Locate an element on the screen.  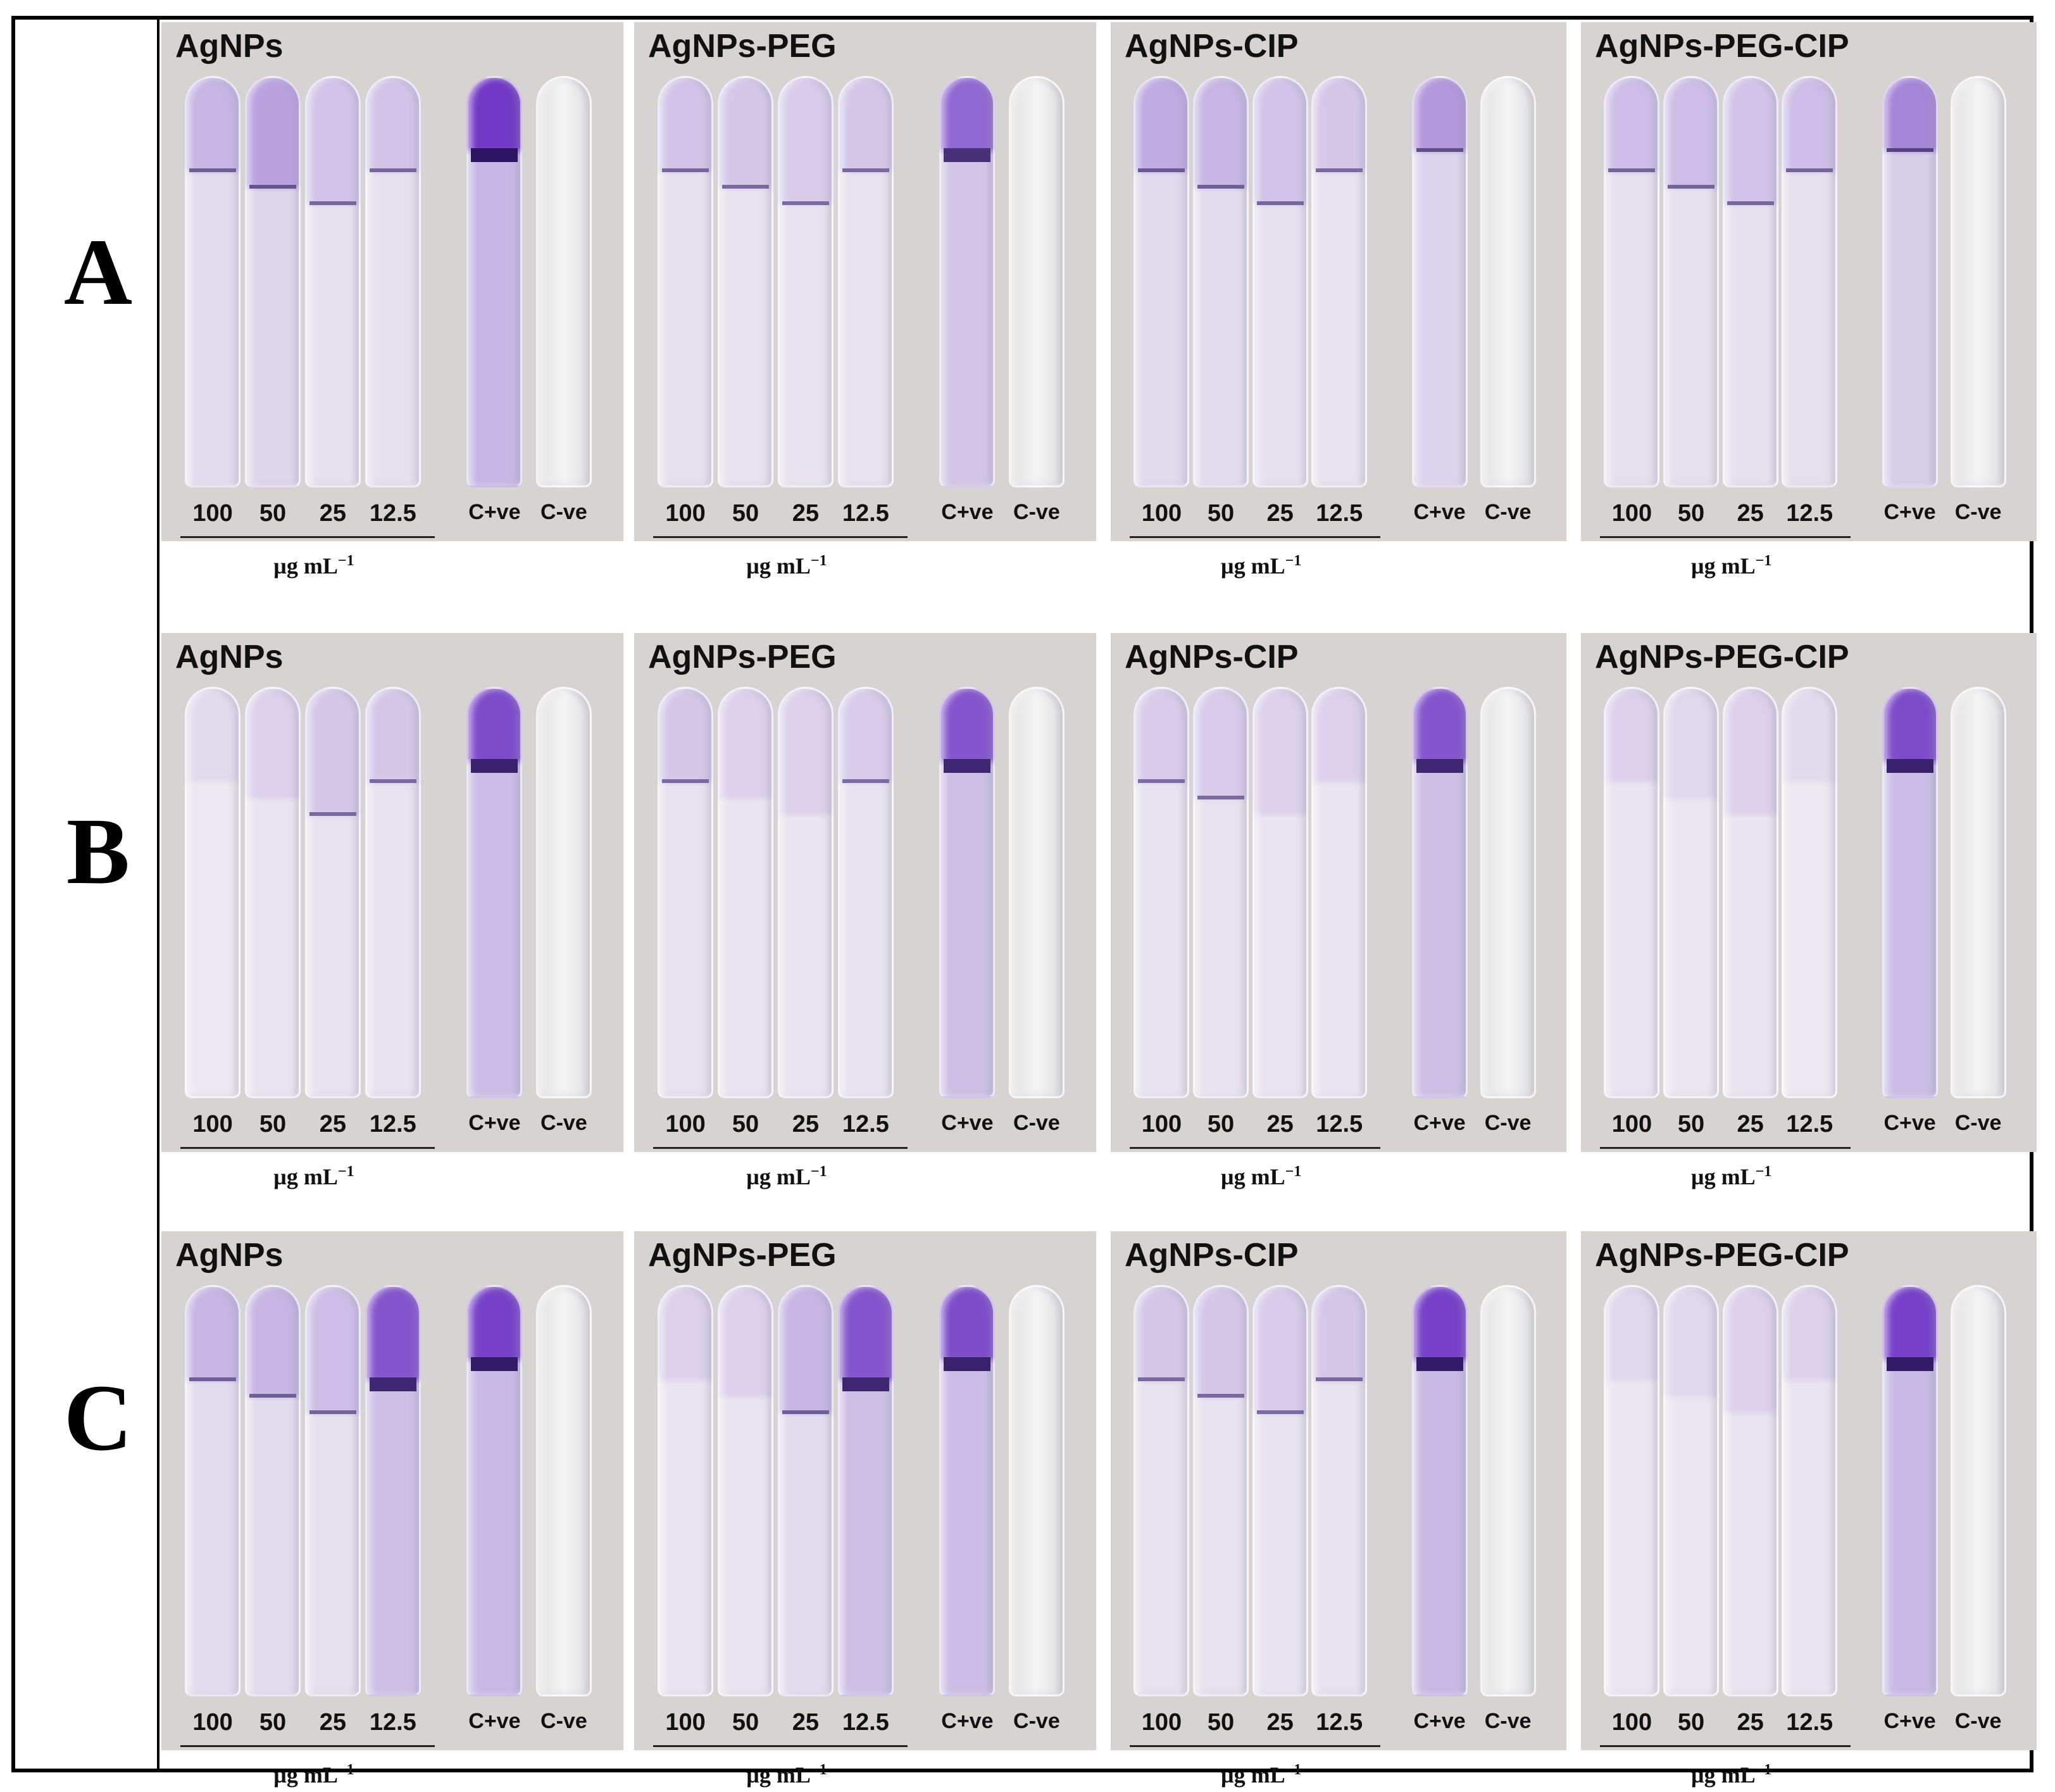
photo-panel: AgNPs 100 50 25 12.5 C+ve C-ve is located at coordinates (392, 1490).